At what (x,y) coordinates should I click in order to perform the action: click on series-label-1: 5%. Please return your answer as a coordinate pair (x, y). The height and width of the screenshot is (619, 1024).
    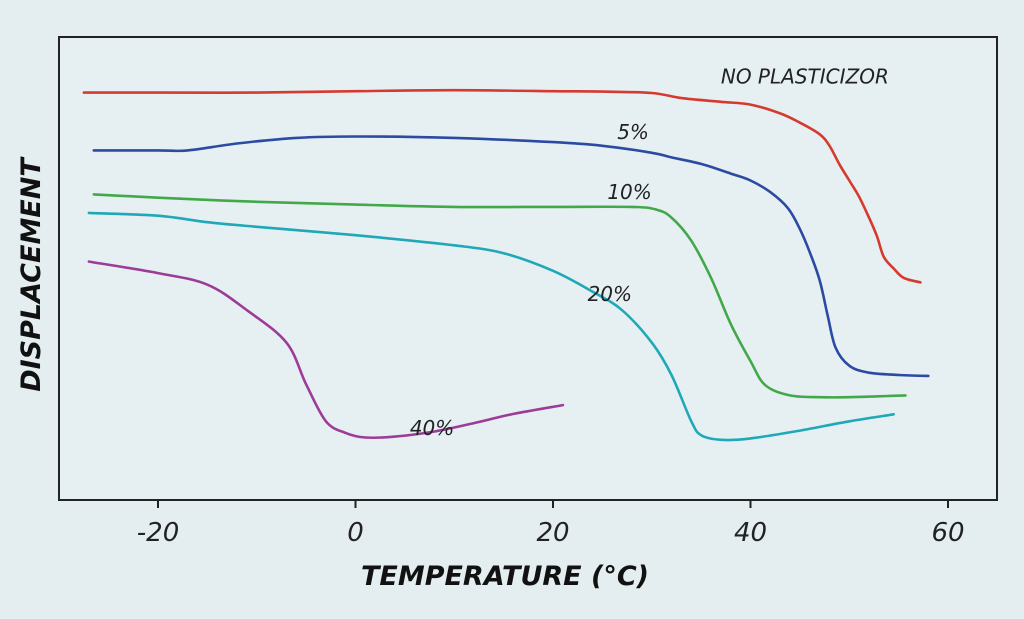
    Looking at the image, I should click on (633, 132).